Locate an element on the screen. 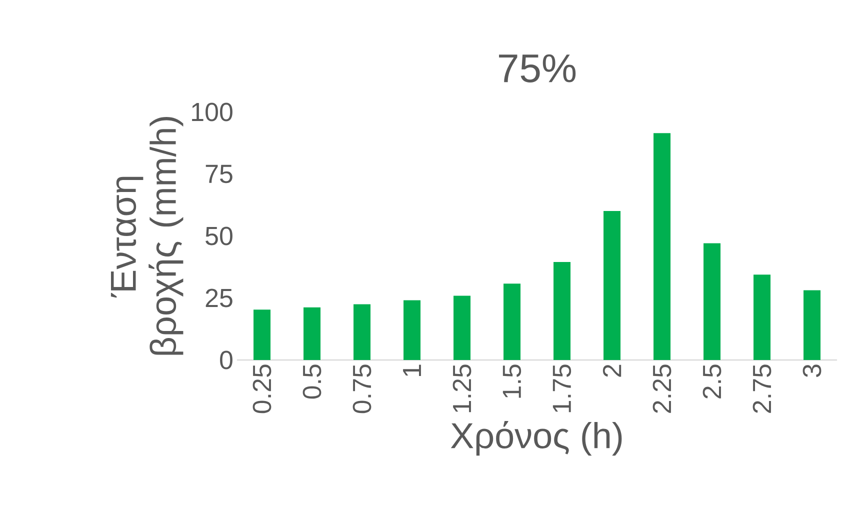  x-tick-label: 0.25 is located at coordinates (262, 389).